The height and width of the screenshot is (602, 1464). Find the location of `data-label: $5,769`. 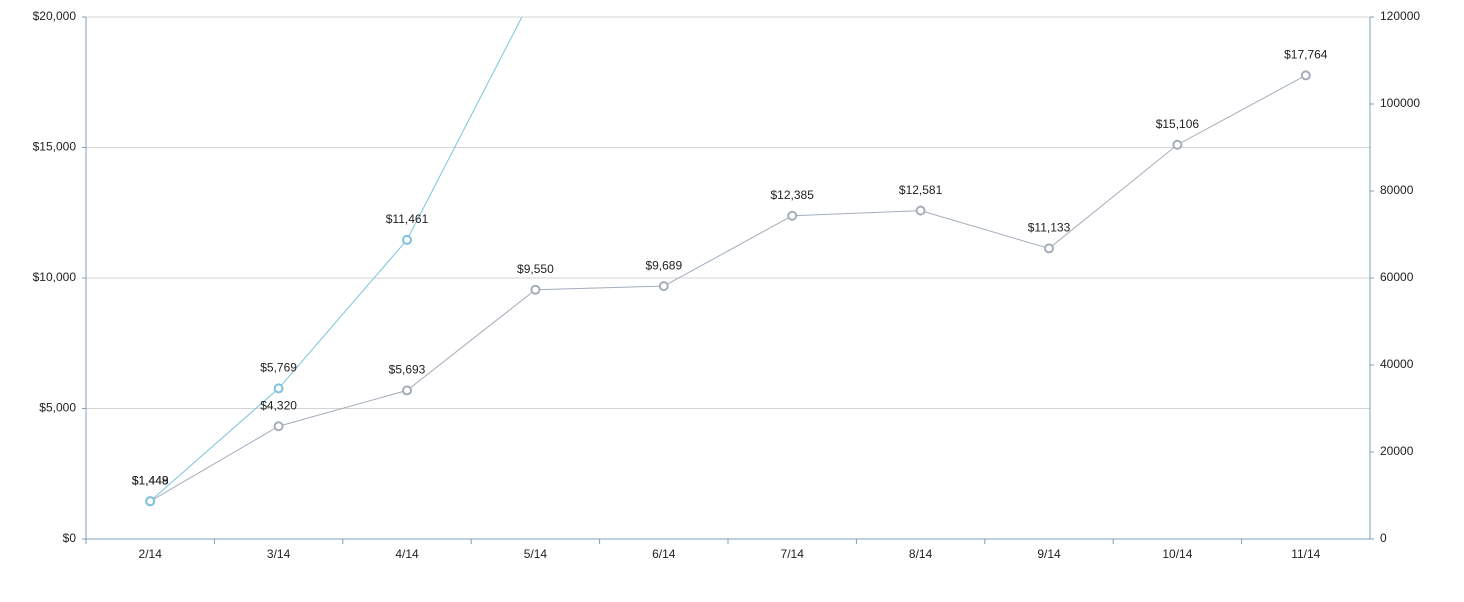

data-label: $5,769 is located at coordinates (278, 368).